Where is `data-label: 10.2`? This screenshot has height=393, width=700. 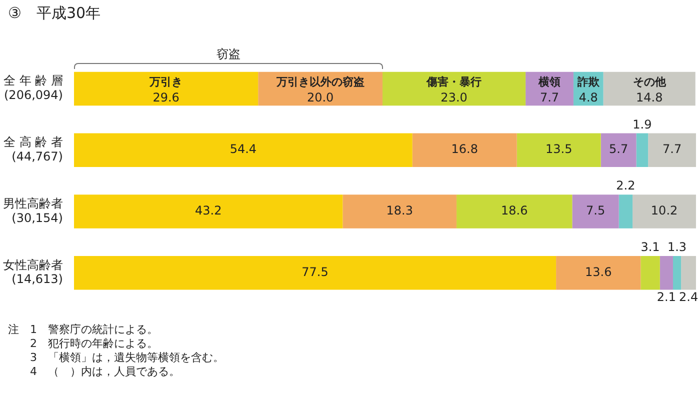
data-label: 10.2 is located at coordinates (664, 211).